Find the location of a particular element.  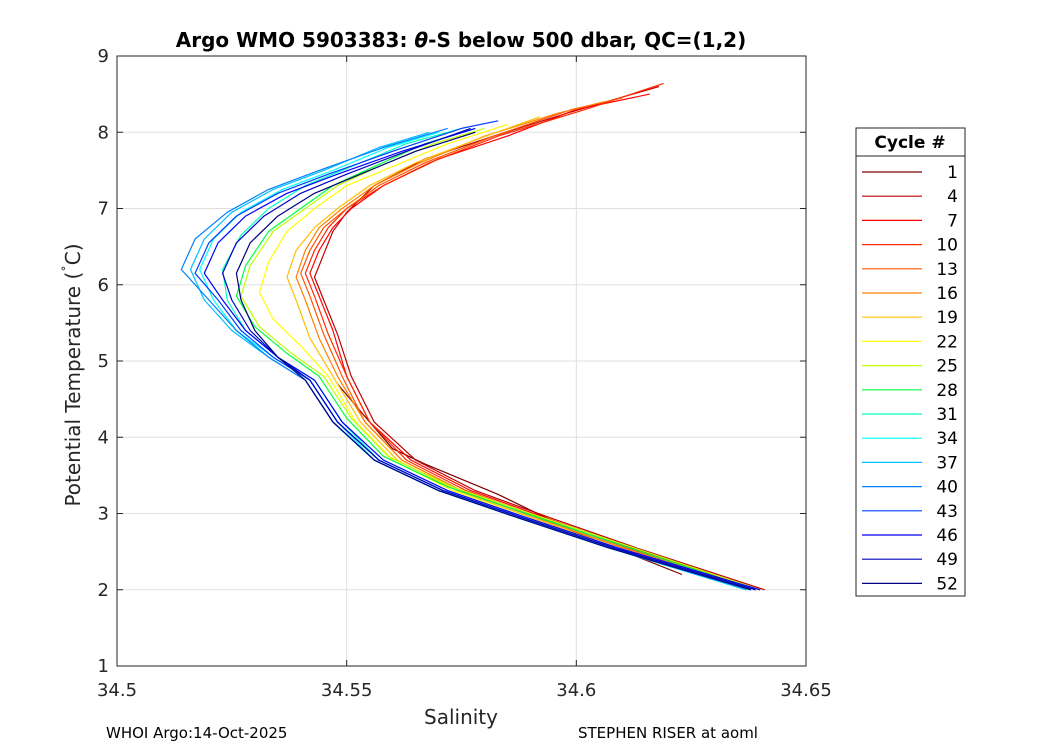

legend-title: Cycle # is located at coordinates (909, 143).